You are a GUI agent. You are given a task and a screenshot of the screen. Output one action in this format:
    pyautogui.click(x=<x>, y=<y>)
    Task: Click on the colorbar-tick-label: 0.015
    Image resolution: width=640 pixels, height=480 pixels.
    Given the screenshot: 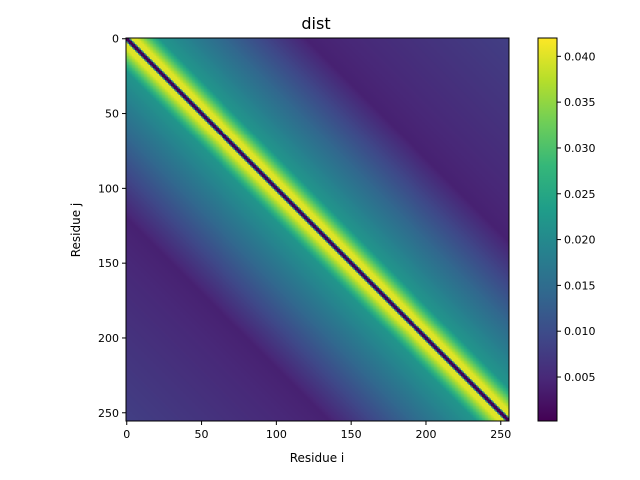 What is the action you would take?
    pyautogui.click(x=580, y=285)
    